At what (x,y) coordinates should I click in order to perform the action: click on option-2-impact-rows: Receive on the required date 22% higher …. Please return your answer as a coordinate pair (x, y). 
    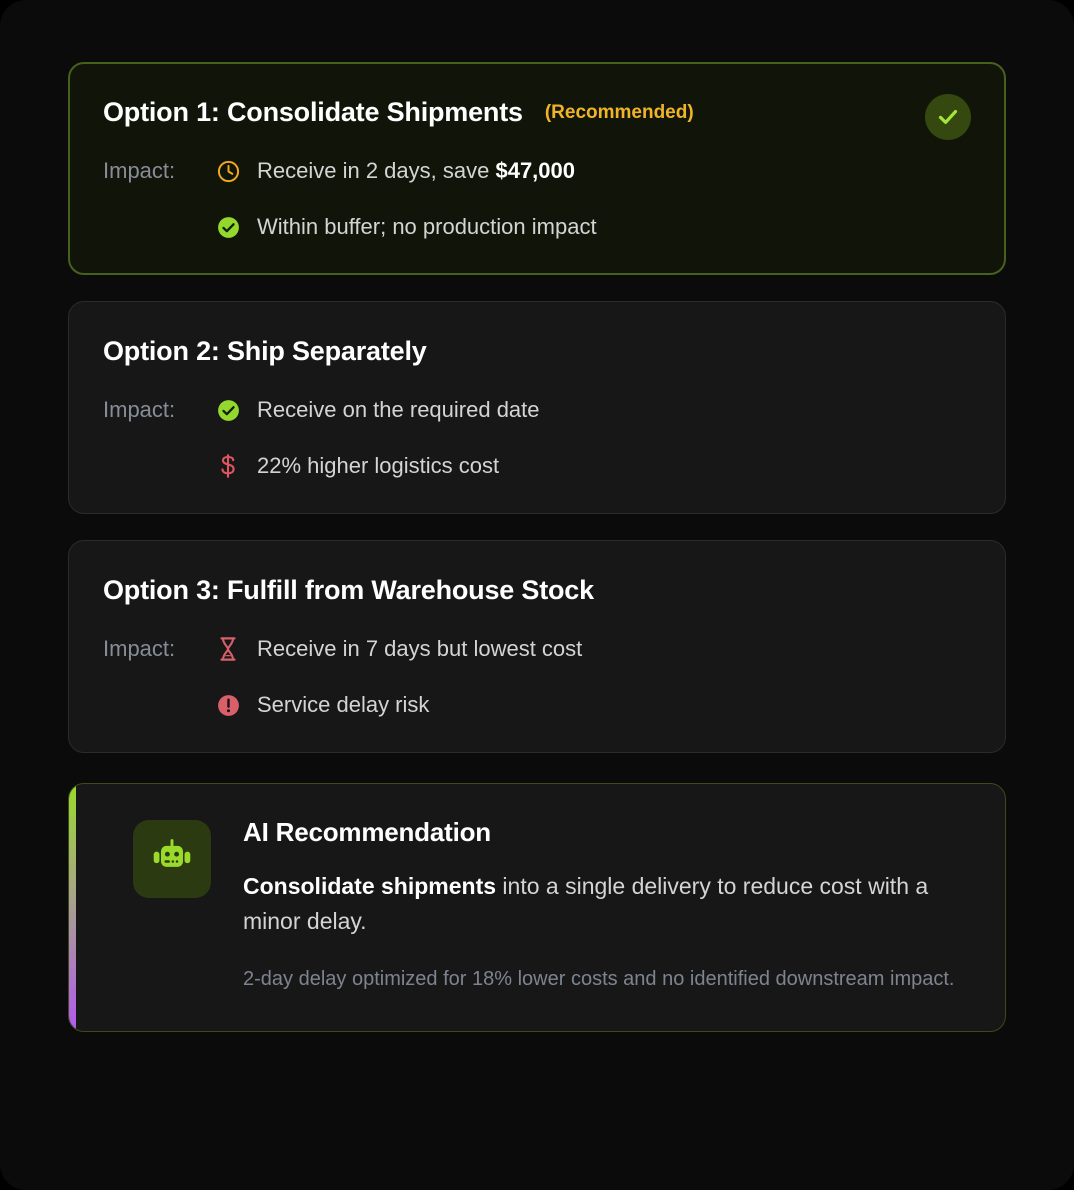
    Looking at the image, I should click on (593, 438).